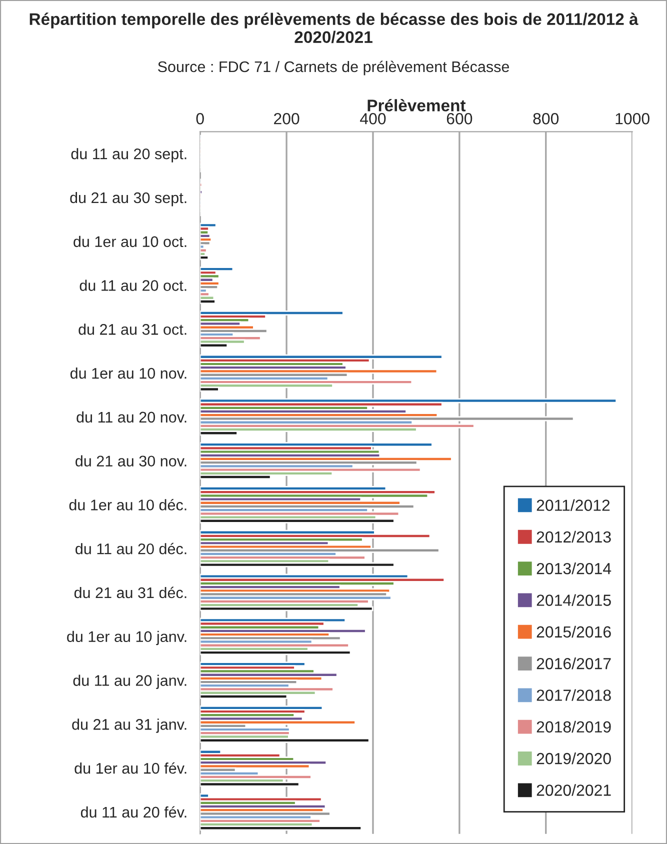 The image size is (667, 844). What do you see at coordinates (132, 329) in the screenshot?
I see `y-tick-label: du 21 au 31 oct.` at bounding box center [132, 329].